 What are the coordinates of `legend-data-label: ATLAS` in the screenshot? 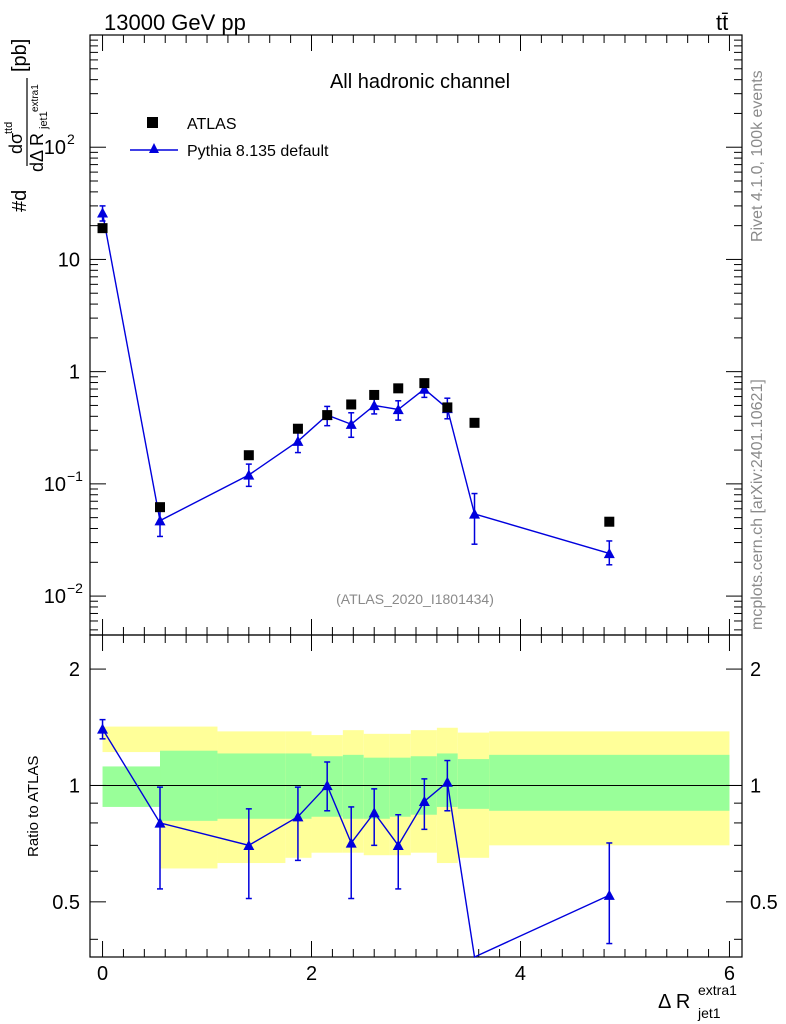 It's located at (212, 124).